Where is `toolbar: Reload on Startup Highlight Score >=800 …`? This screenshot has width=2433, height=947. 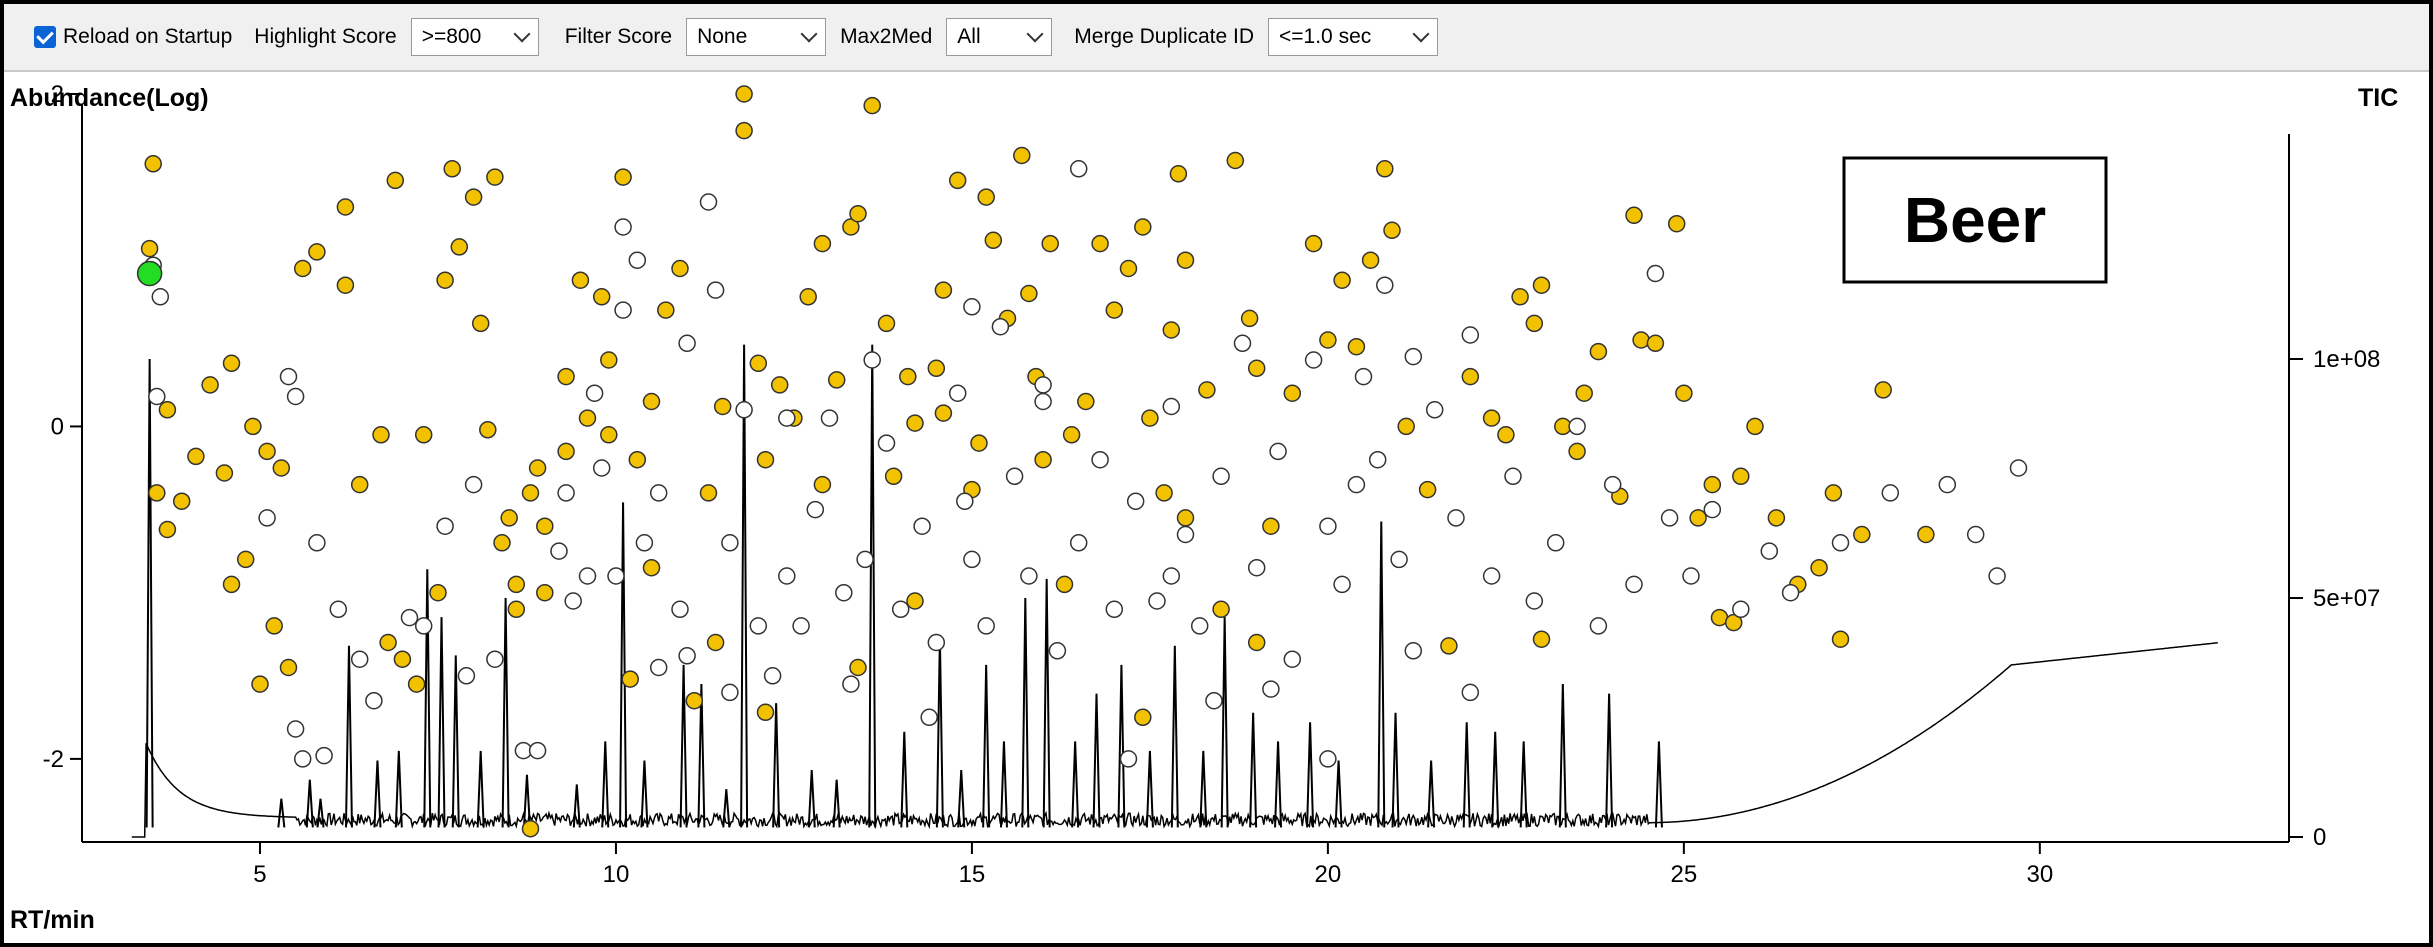 toolbar: Reload on Startup Highlight Score >=800 … is located at coordinates (1216, 38).